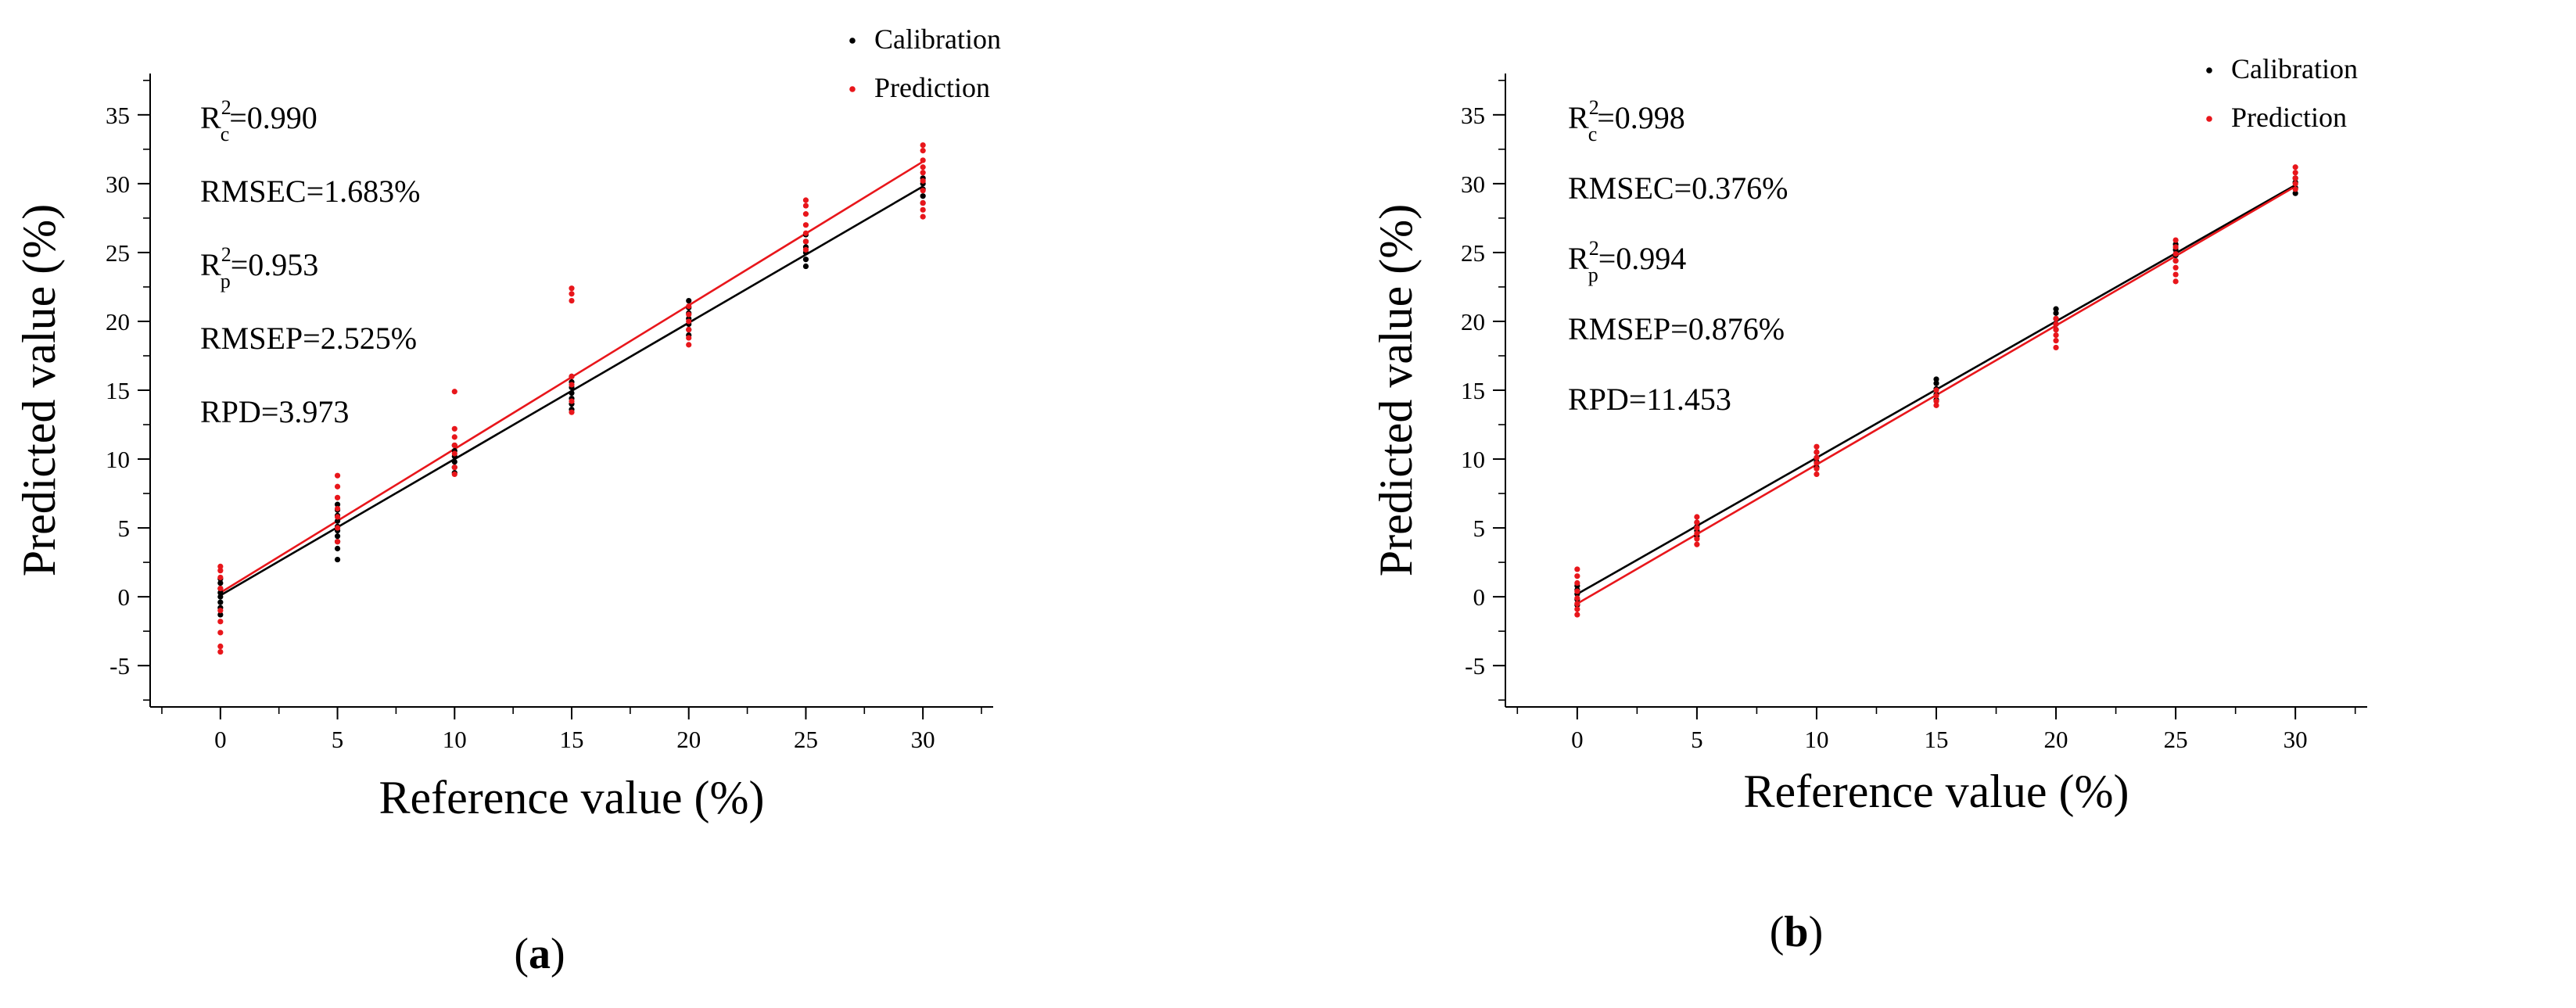 The height and width of the screenshot is (1008, 2576). Describe the element at coordinates (118, 459) in the screenshot. I see `y-tick-label-a: 10` at that location.